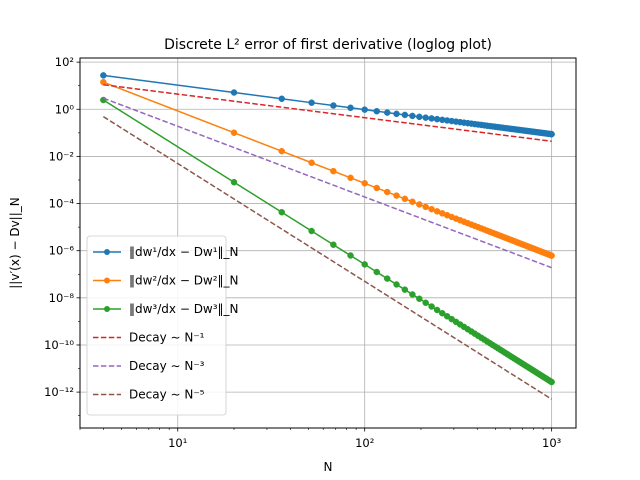  I want to click on x-tick-label: 10³, so click(552, 443).